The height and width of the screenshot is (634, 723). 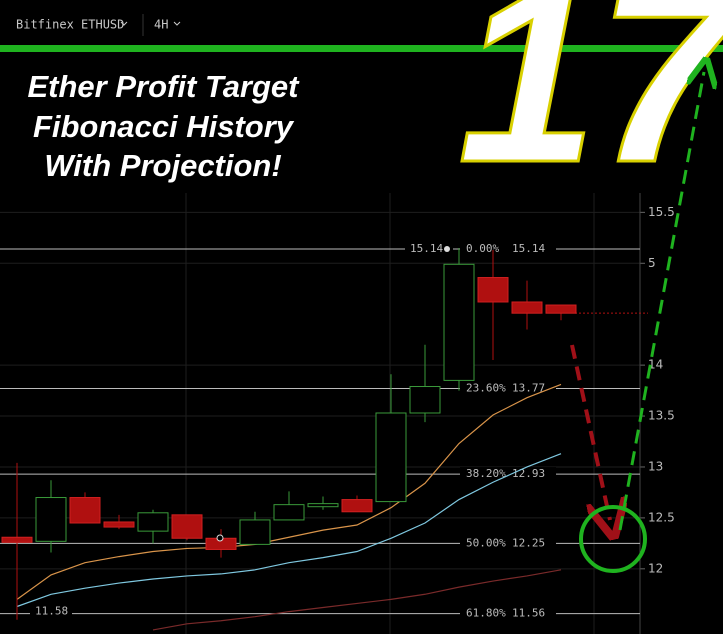 I want to click on y-tick-label: 12.5, so click(x=661, y=517).